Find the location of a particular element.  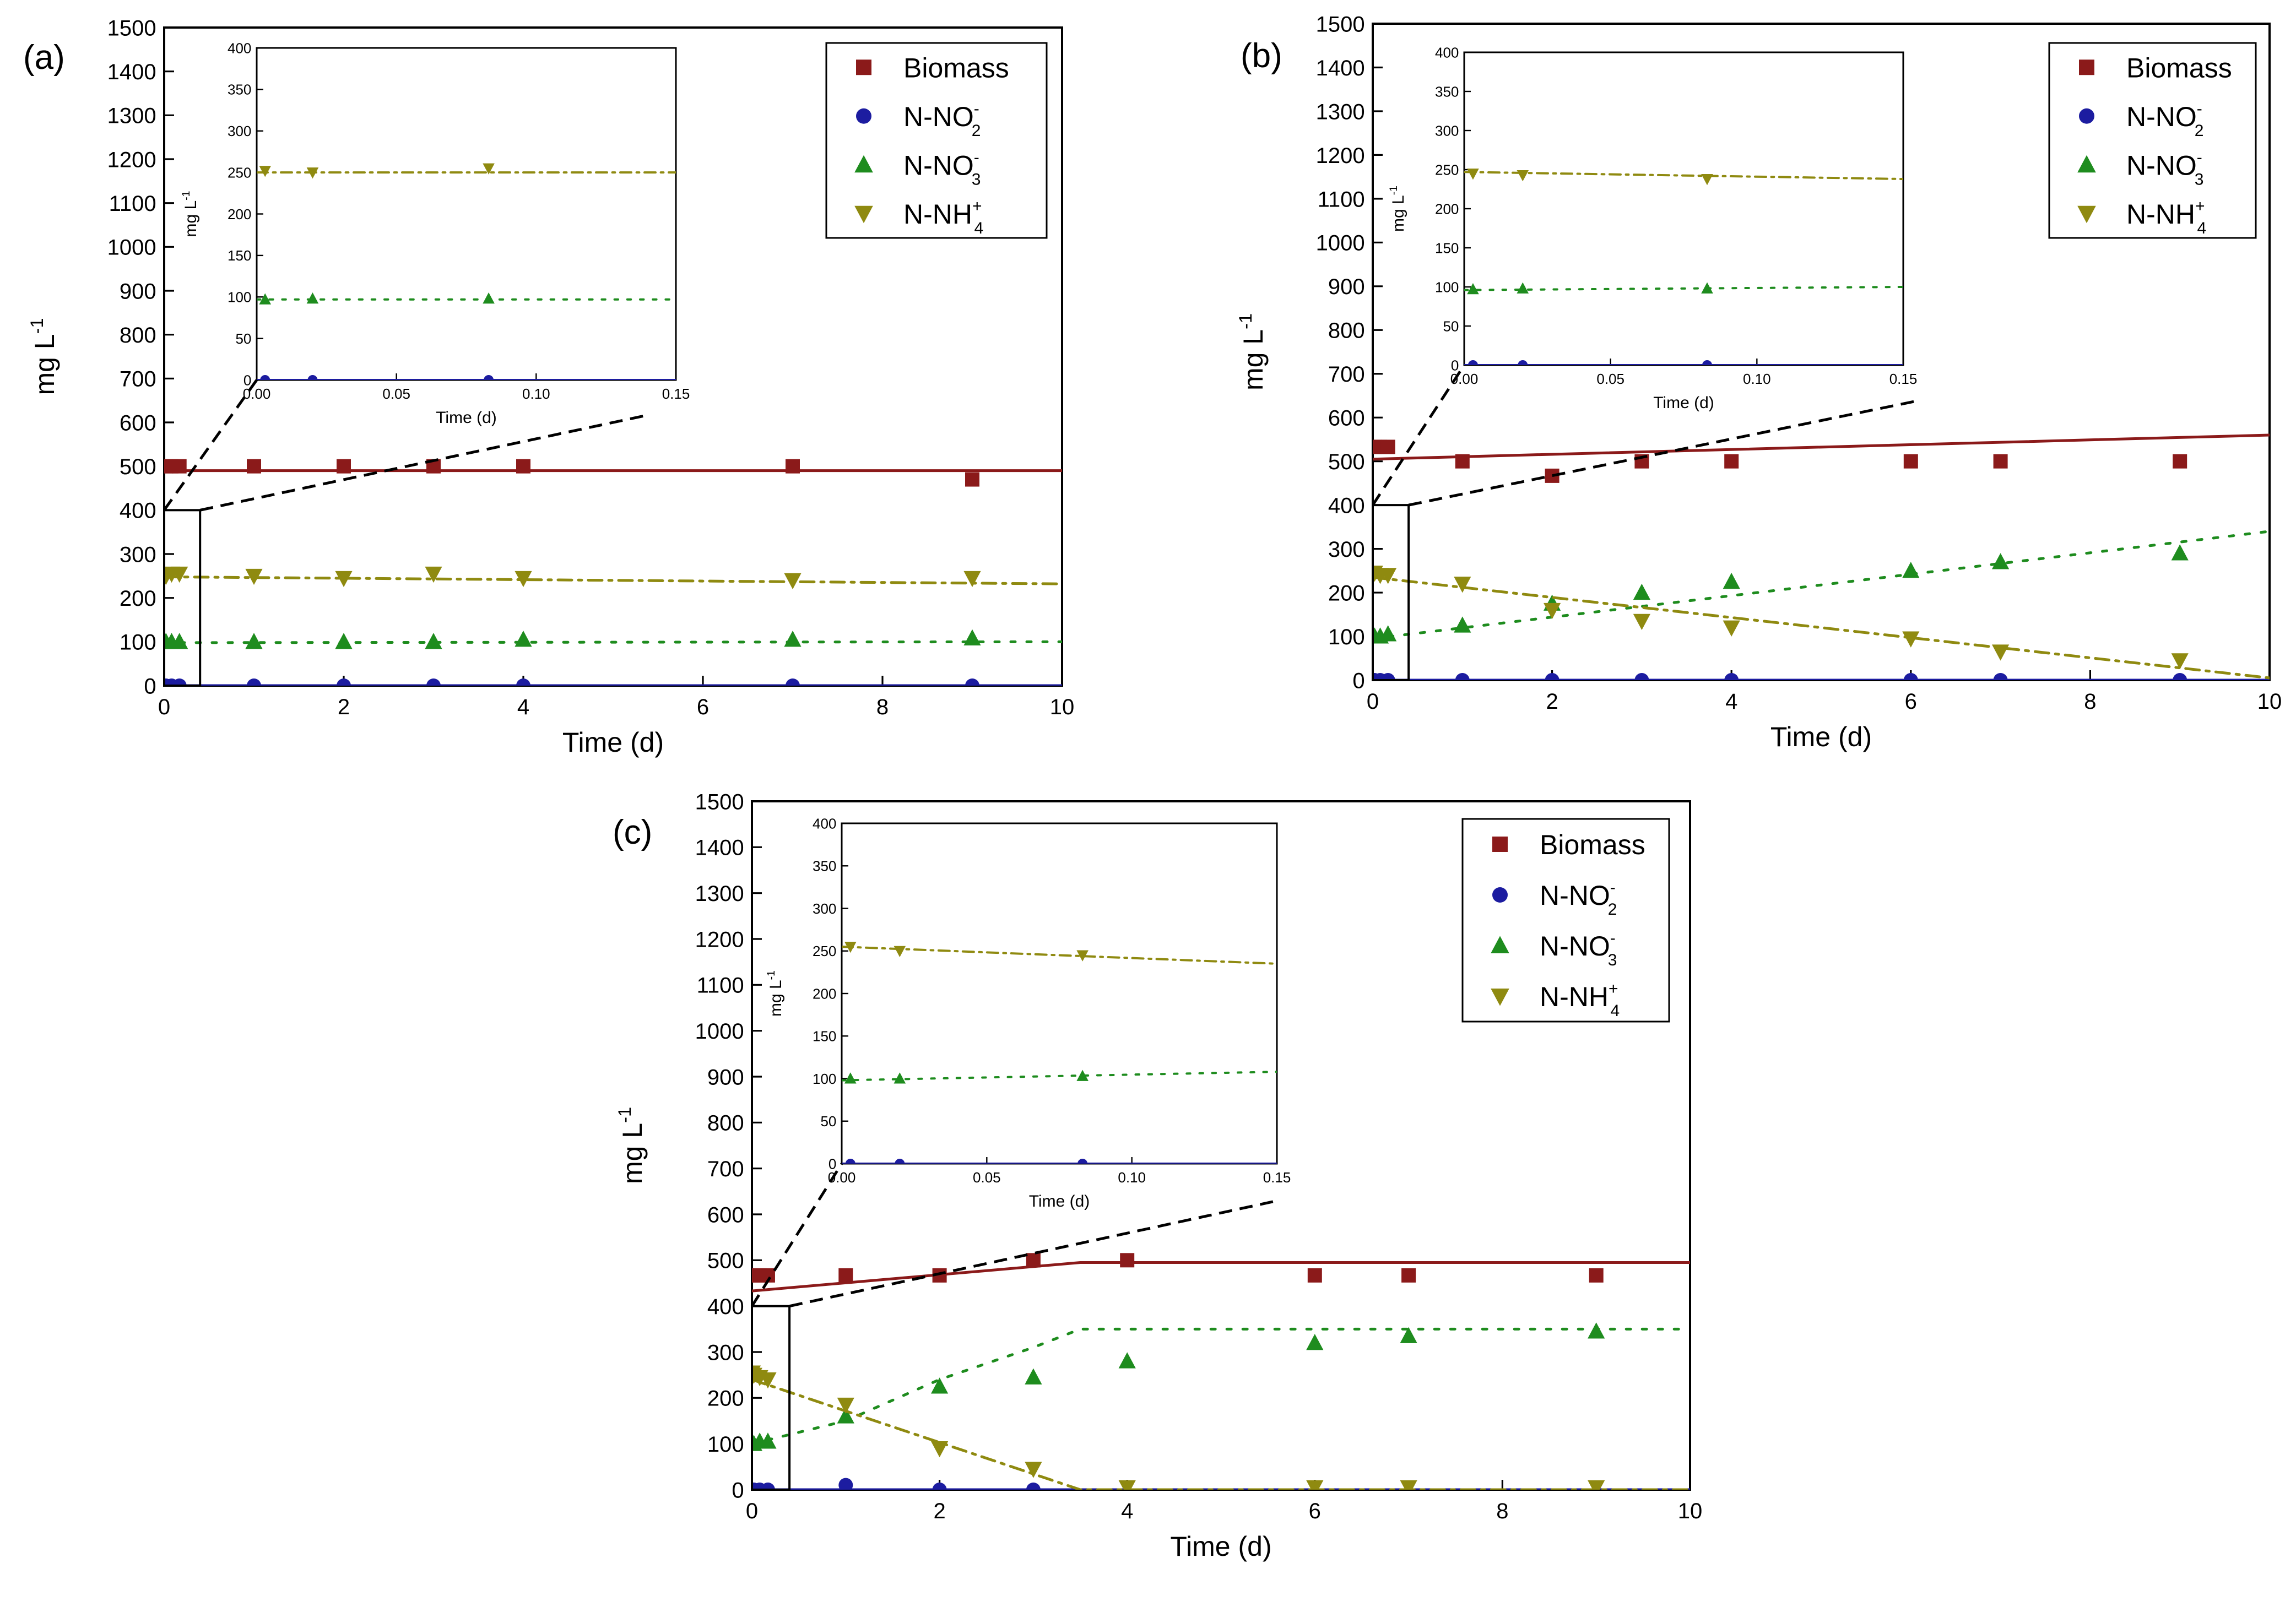

legend-label-no3: N-NO- 3 is located at coordinates (2164, 168).